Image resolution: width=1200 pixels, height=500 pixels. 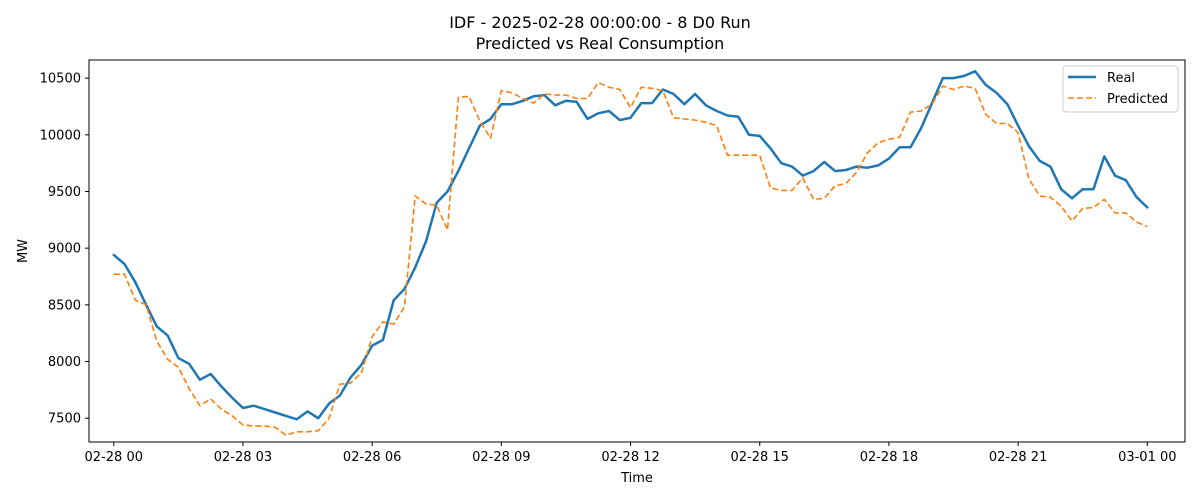 What do you see at coordinates (889, 457) in the screenshot?
I see `x-tick-label: 02-28 18` at bounding box center [889, 457].